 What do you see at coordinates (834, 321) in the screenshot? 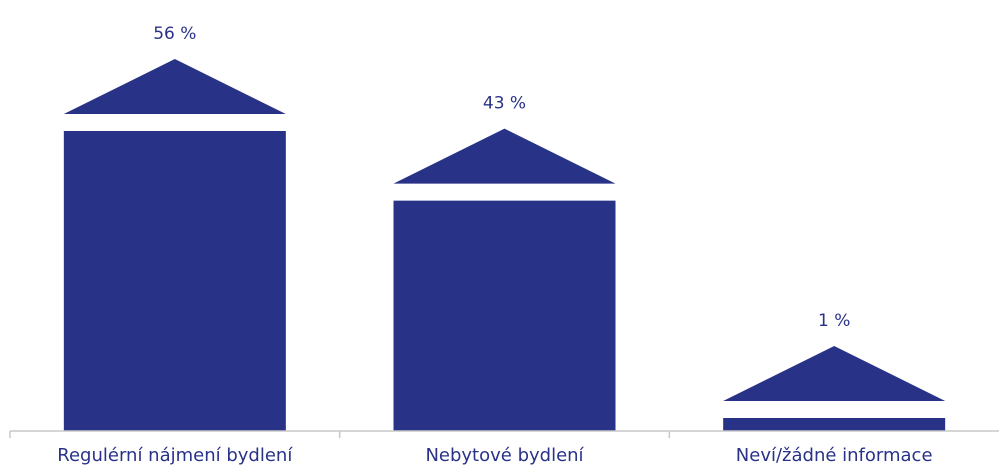
I see `value-label-3: 1 %` at bounding box center [834, 321].